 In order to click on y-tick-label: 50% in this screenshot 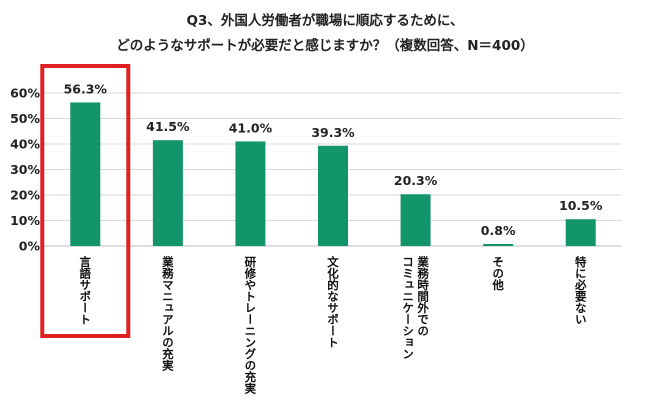, I will do `click(25, 118)`.